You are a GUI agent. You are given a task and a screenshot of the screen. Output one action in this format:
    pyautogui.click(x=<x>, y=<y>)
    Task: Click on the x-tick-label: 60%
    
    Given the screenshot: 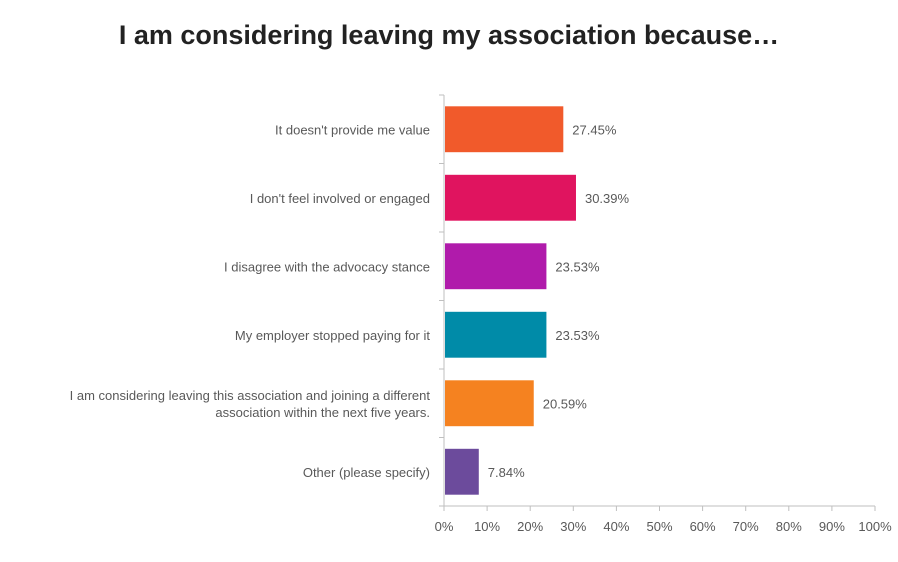 What is the action you would take?
    pyautogui.click(x=703, y=526)
    